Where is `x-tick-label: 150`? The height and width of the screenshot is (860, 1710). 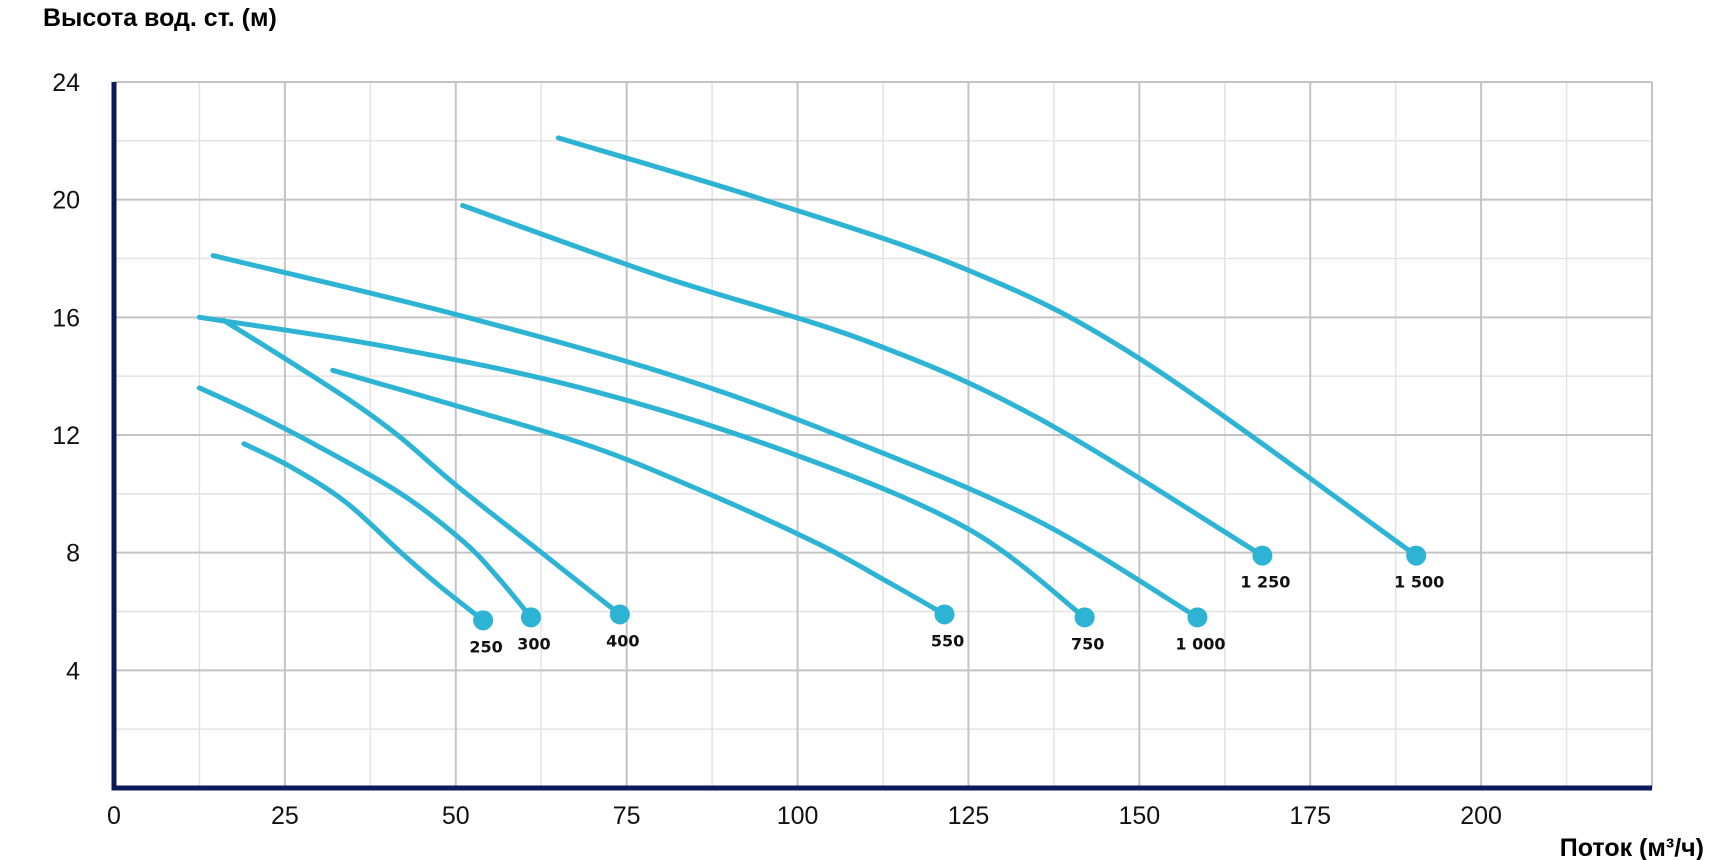 x-tick-label: 150 is located at coordinates (1139, 816).